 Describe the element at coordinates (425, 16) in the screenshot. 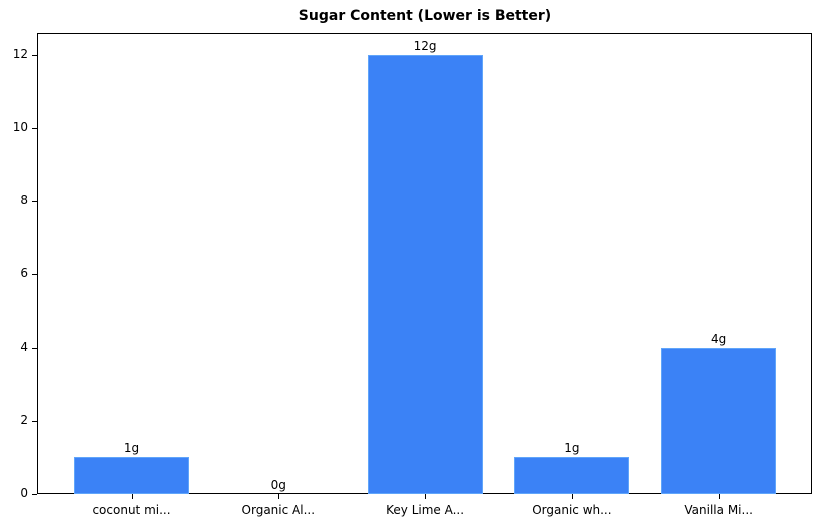

I see `chart-title: Sugar Content (Lower is Better)` at that location.